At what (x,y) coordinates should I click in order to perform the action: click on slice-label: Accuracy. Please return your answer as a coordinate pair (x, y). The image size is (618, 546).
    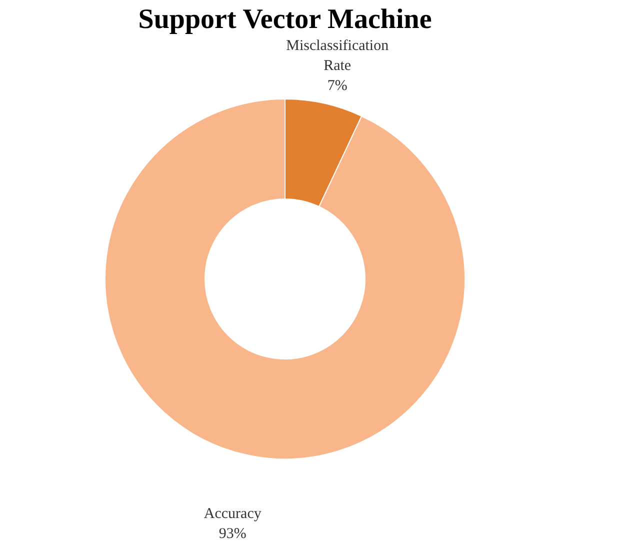
    Looking at the image, I should click on (233, 514).